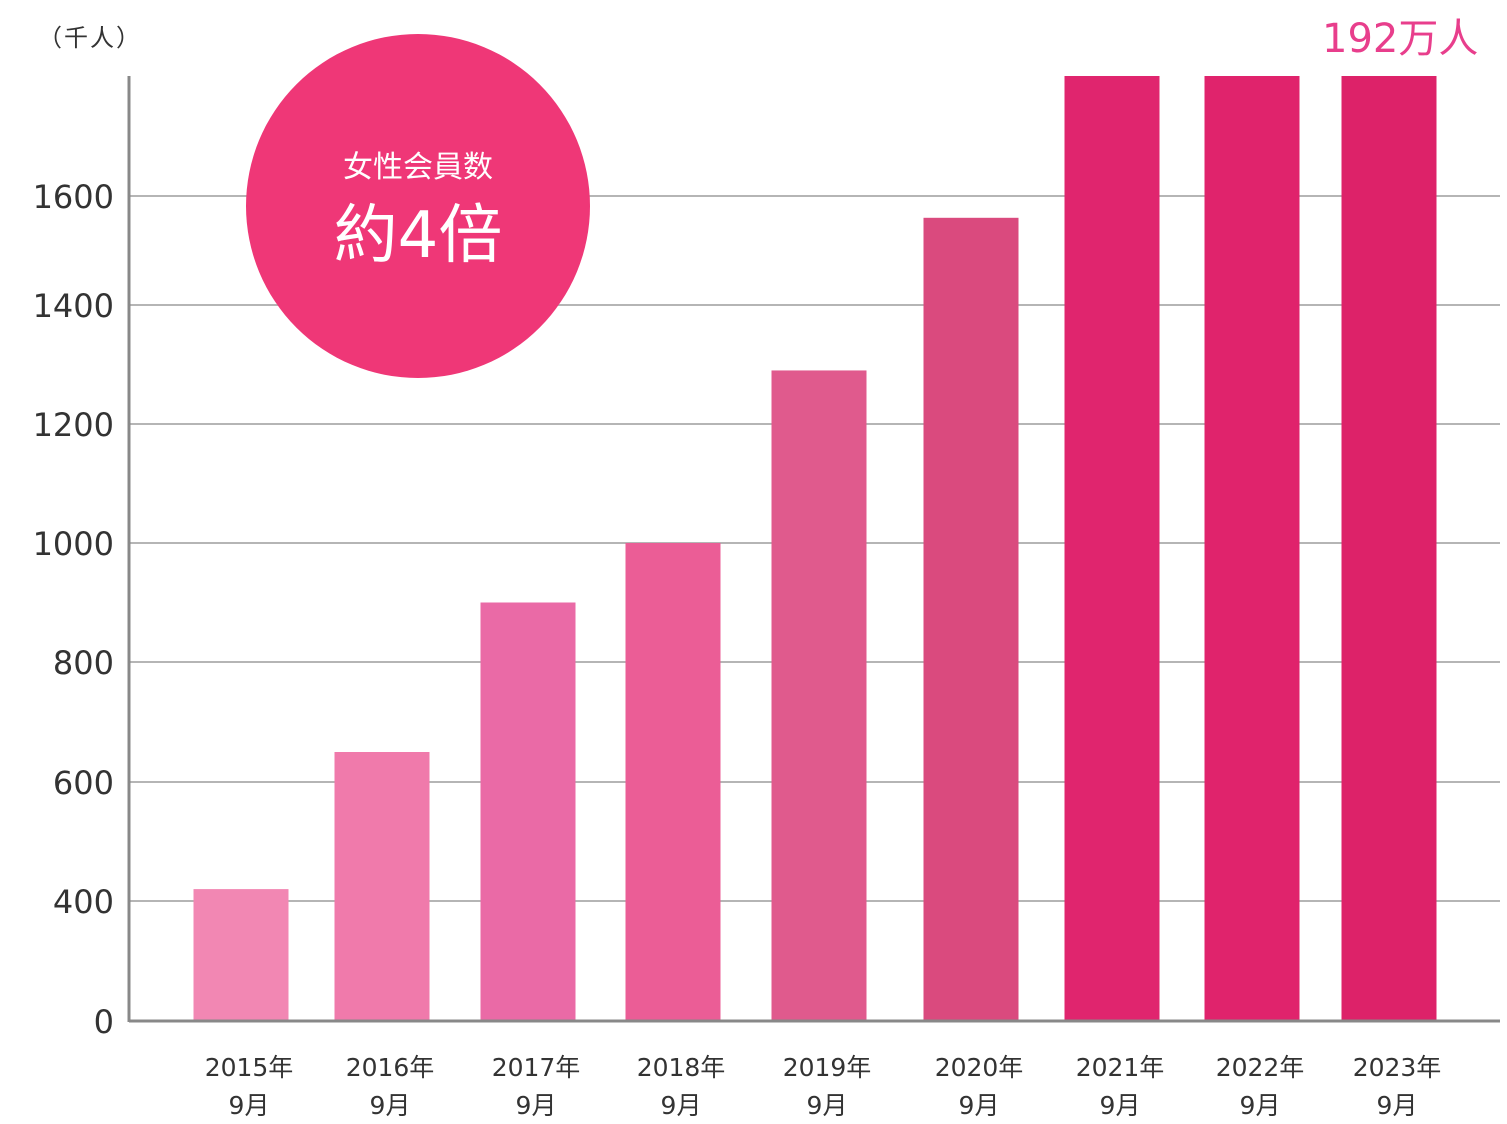  I want to click on y-tick-label: 800, so click(83, 663).